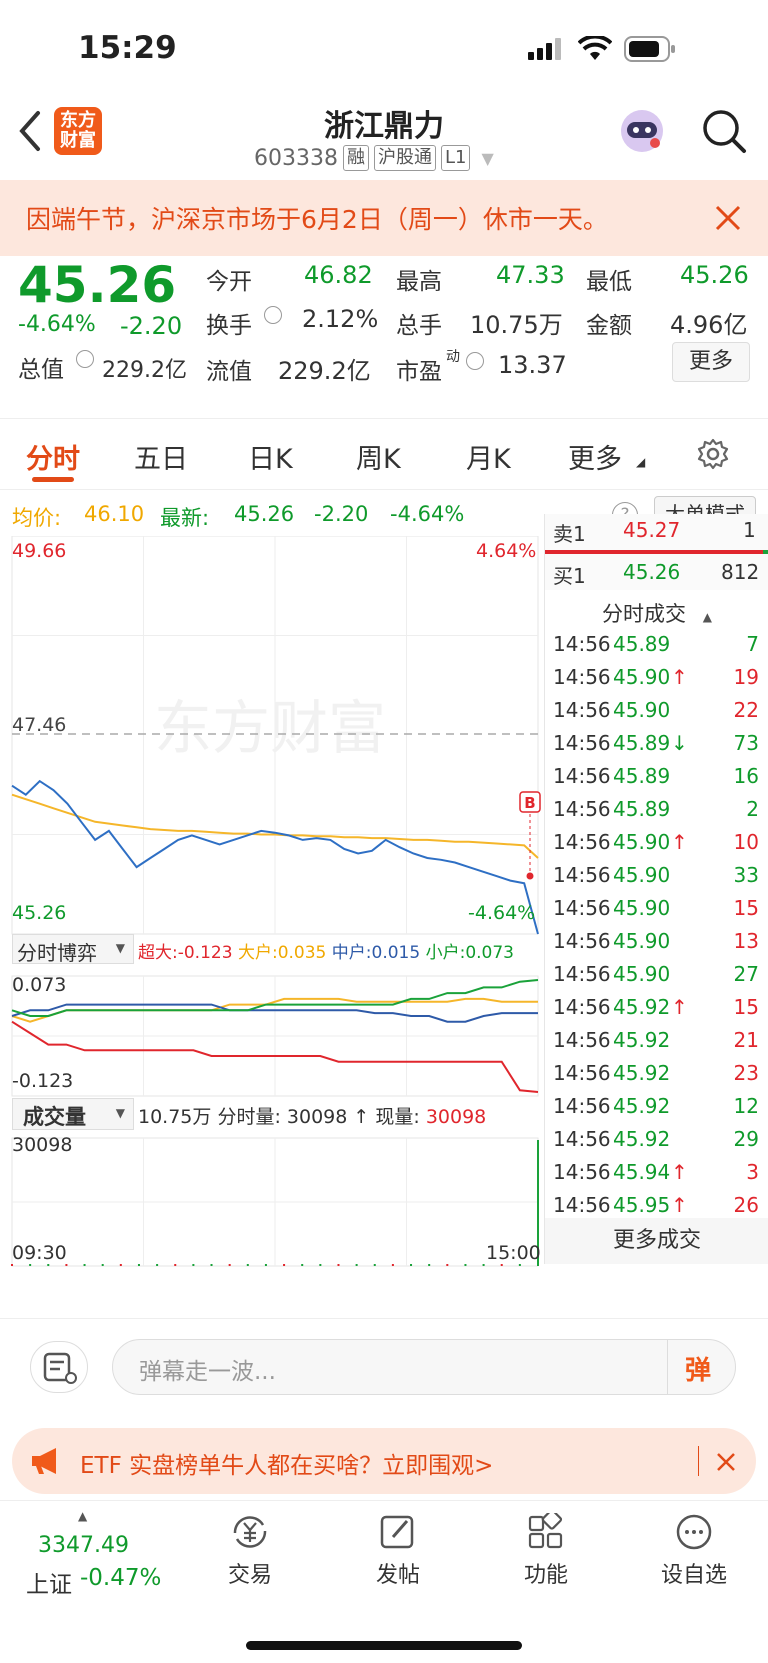 Image resolution: width=768 pixels, height=1663 pixels. Describe the element at coordinates (709, 325) in the screenshot. I see `amount-value: 4.96亿` at that location.